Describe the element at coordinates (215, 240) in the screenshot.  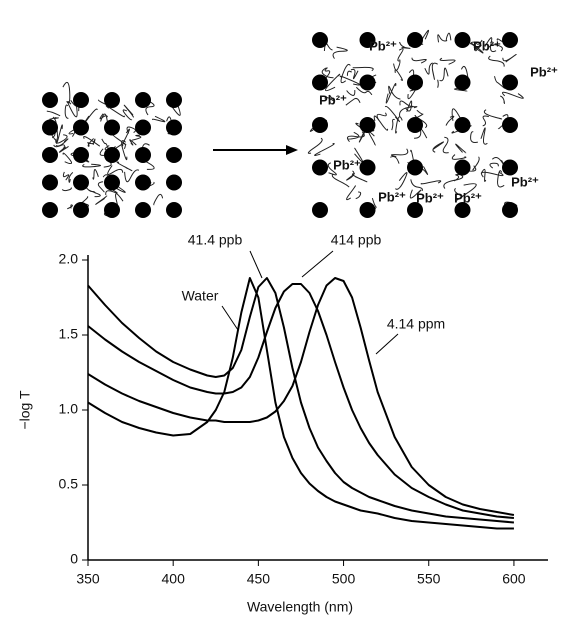
I see `series-annotation: 41.4 ppb` at that location.